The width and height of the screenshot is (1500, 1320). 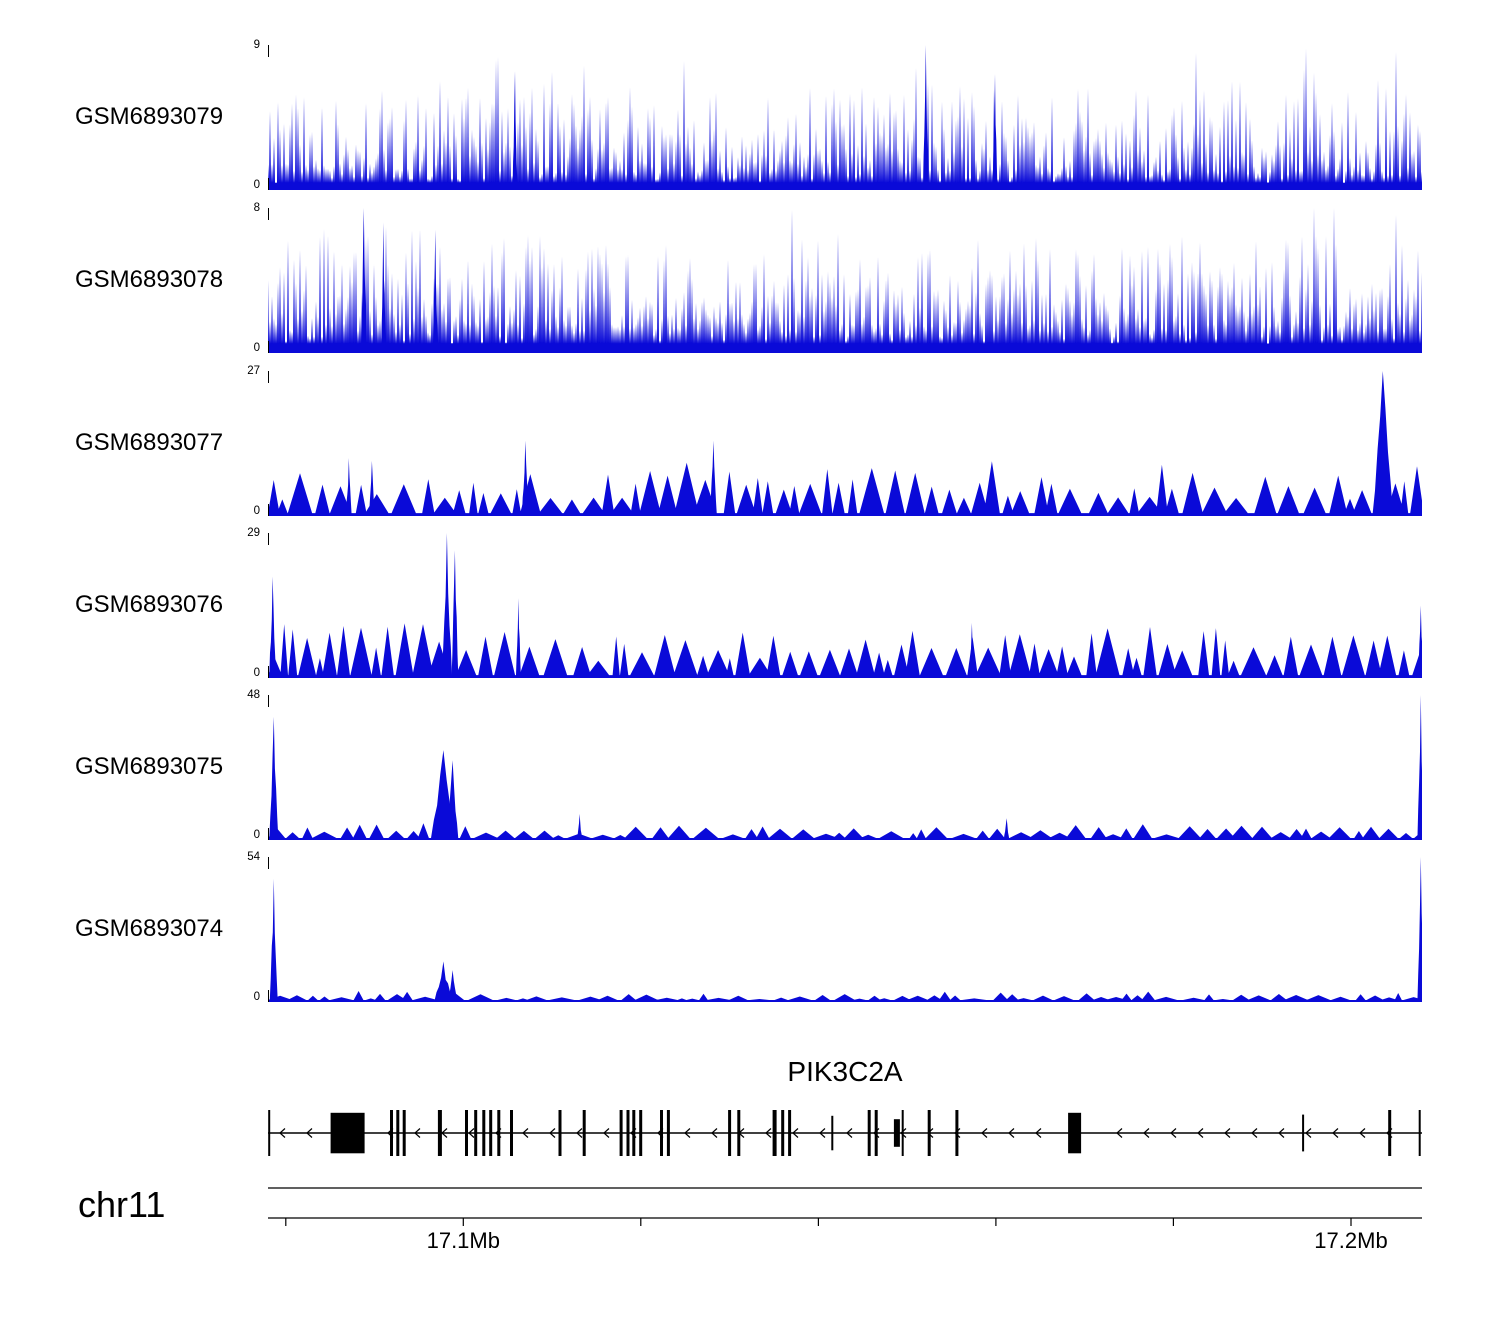 What do you see at coordinates (253, 533) in the screenshot?
I see `y-axis-max-label: 29` at bounding box center [253, 533].